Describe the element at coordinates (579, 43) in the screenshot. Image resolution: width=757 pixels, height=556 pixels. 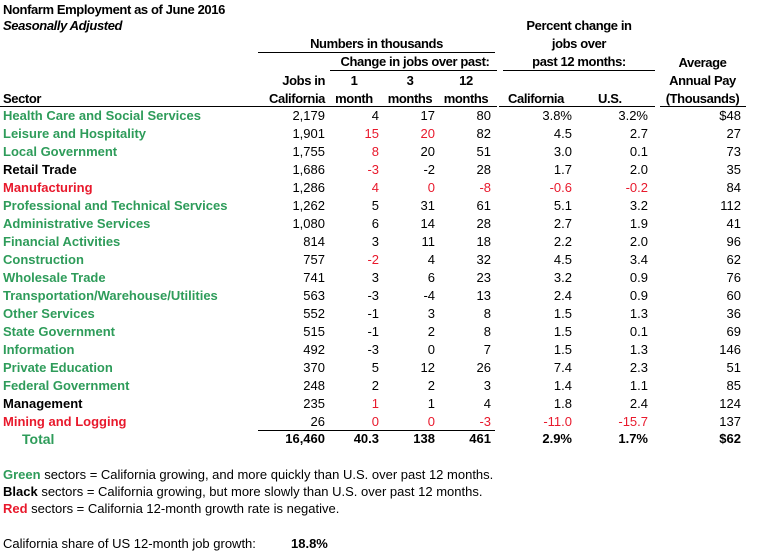
I see `header-percent-change-2: jobs over` at that location.